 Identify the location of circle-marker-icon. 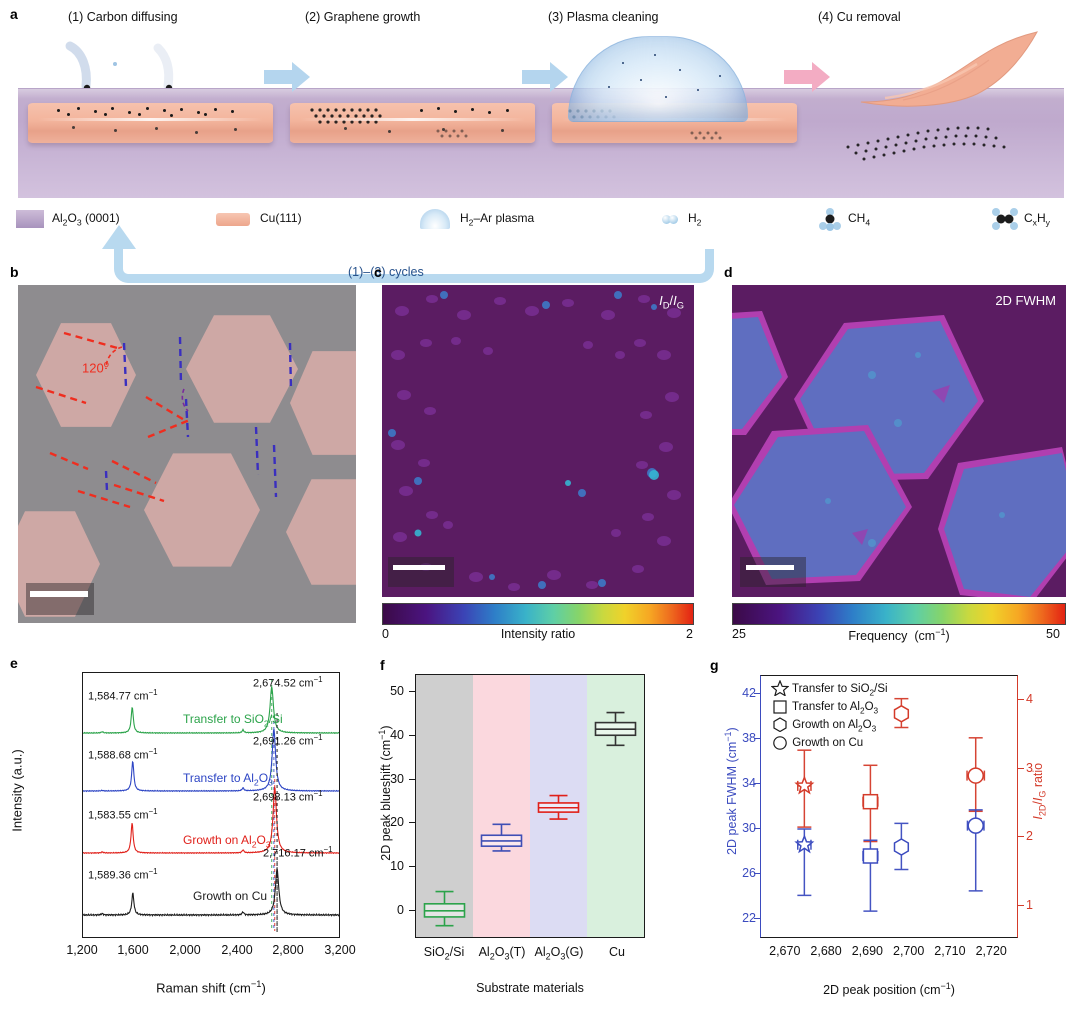
(780, 743).